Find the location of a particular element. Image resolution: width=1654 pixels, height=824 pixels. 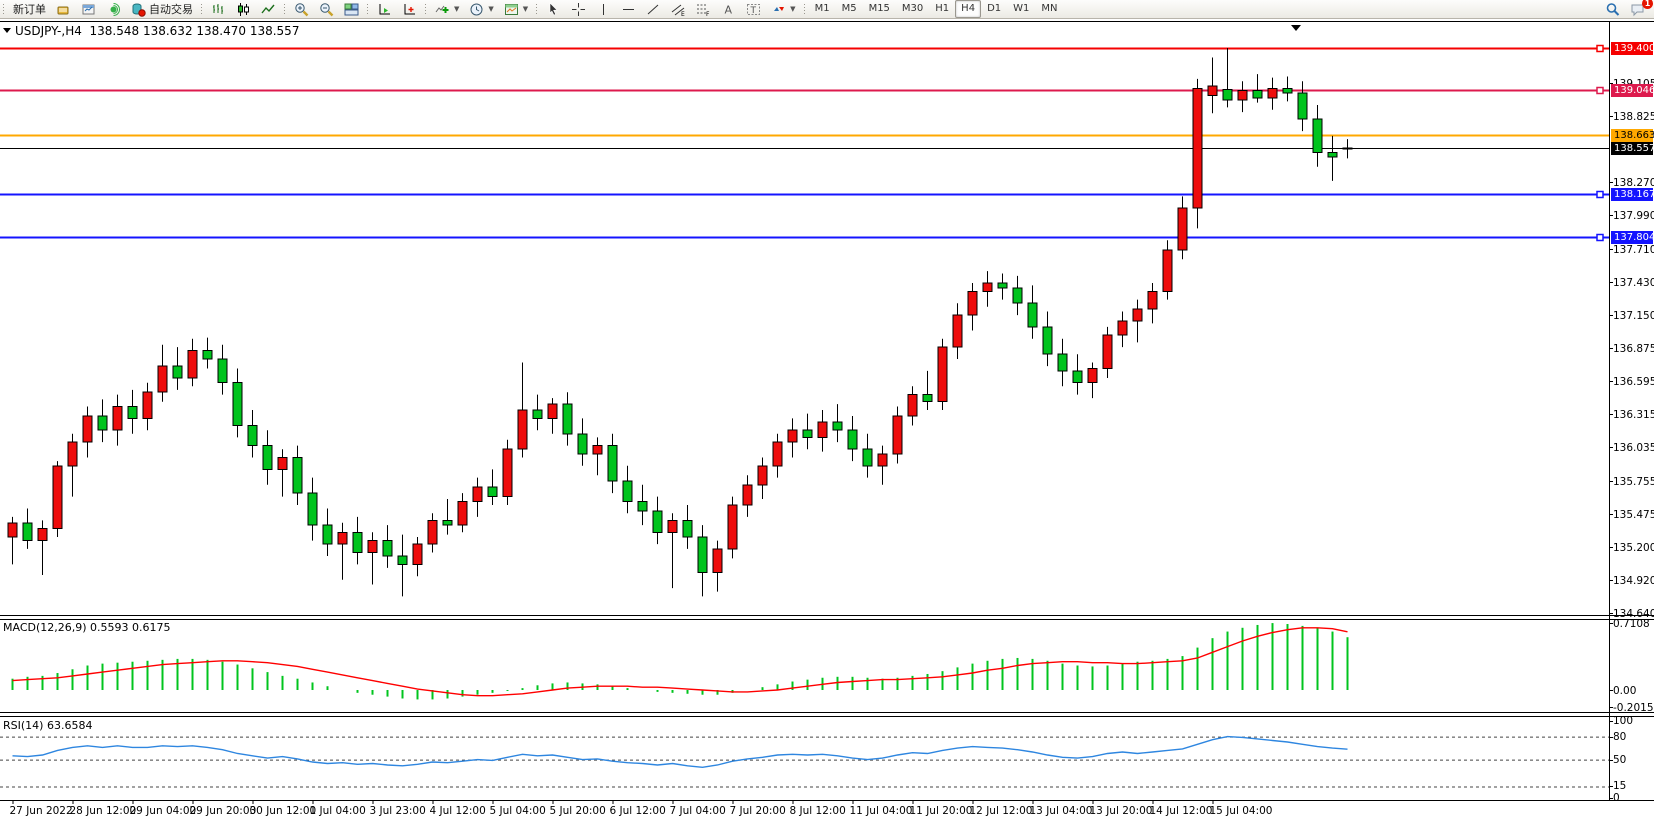

zoom-in-button is located at coordinates (301, 9).